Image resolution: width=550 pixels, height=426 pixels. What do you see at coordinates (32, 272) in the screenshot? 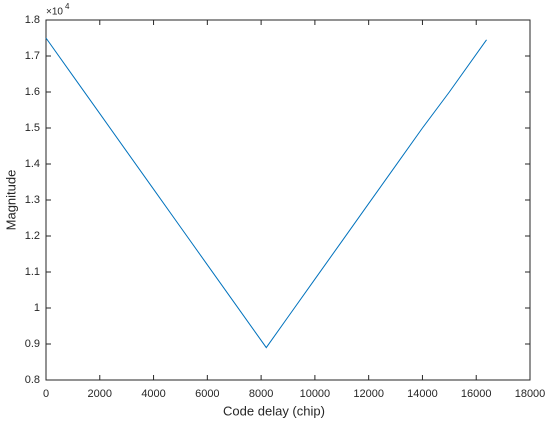
I see `y-tick-label: 1.1` at bounding box center [32, 272].